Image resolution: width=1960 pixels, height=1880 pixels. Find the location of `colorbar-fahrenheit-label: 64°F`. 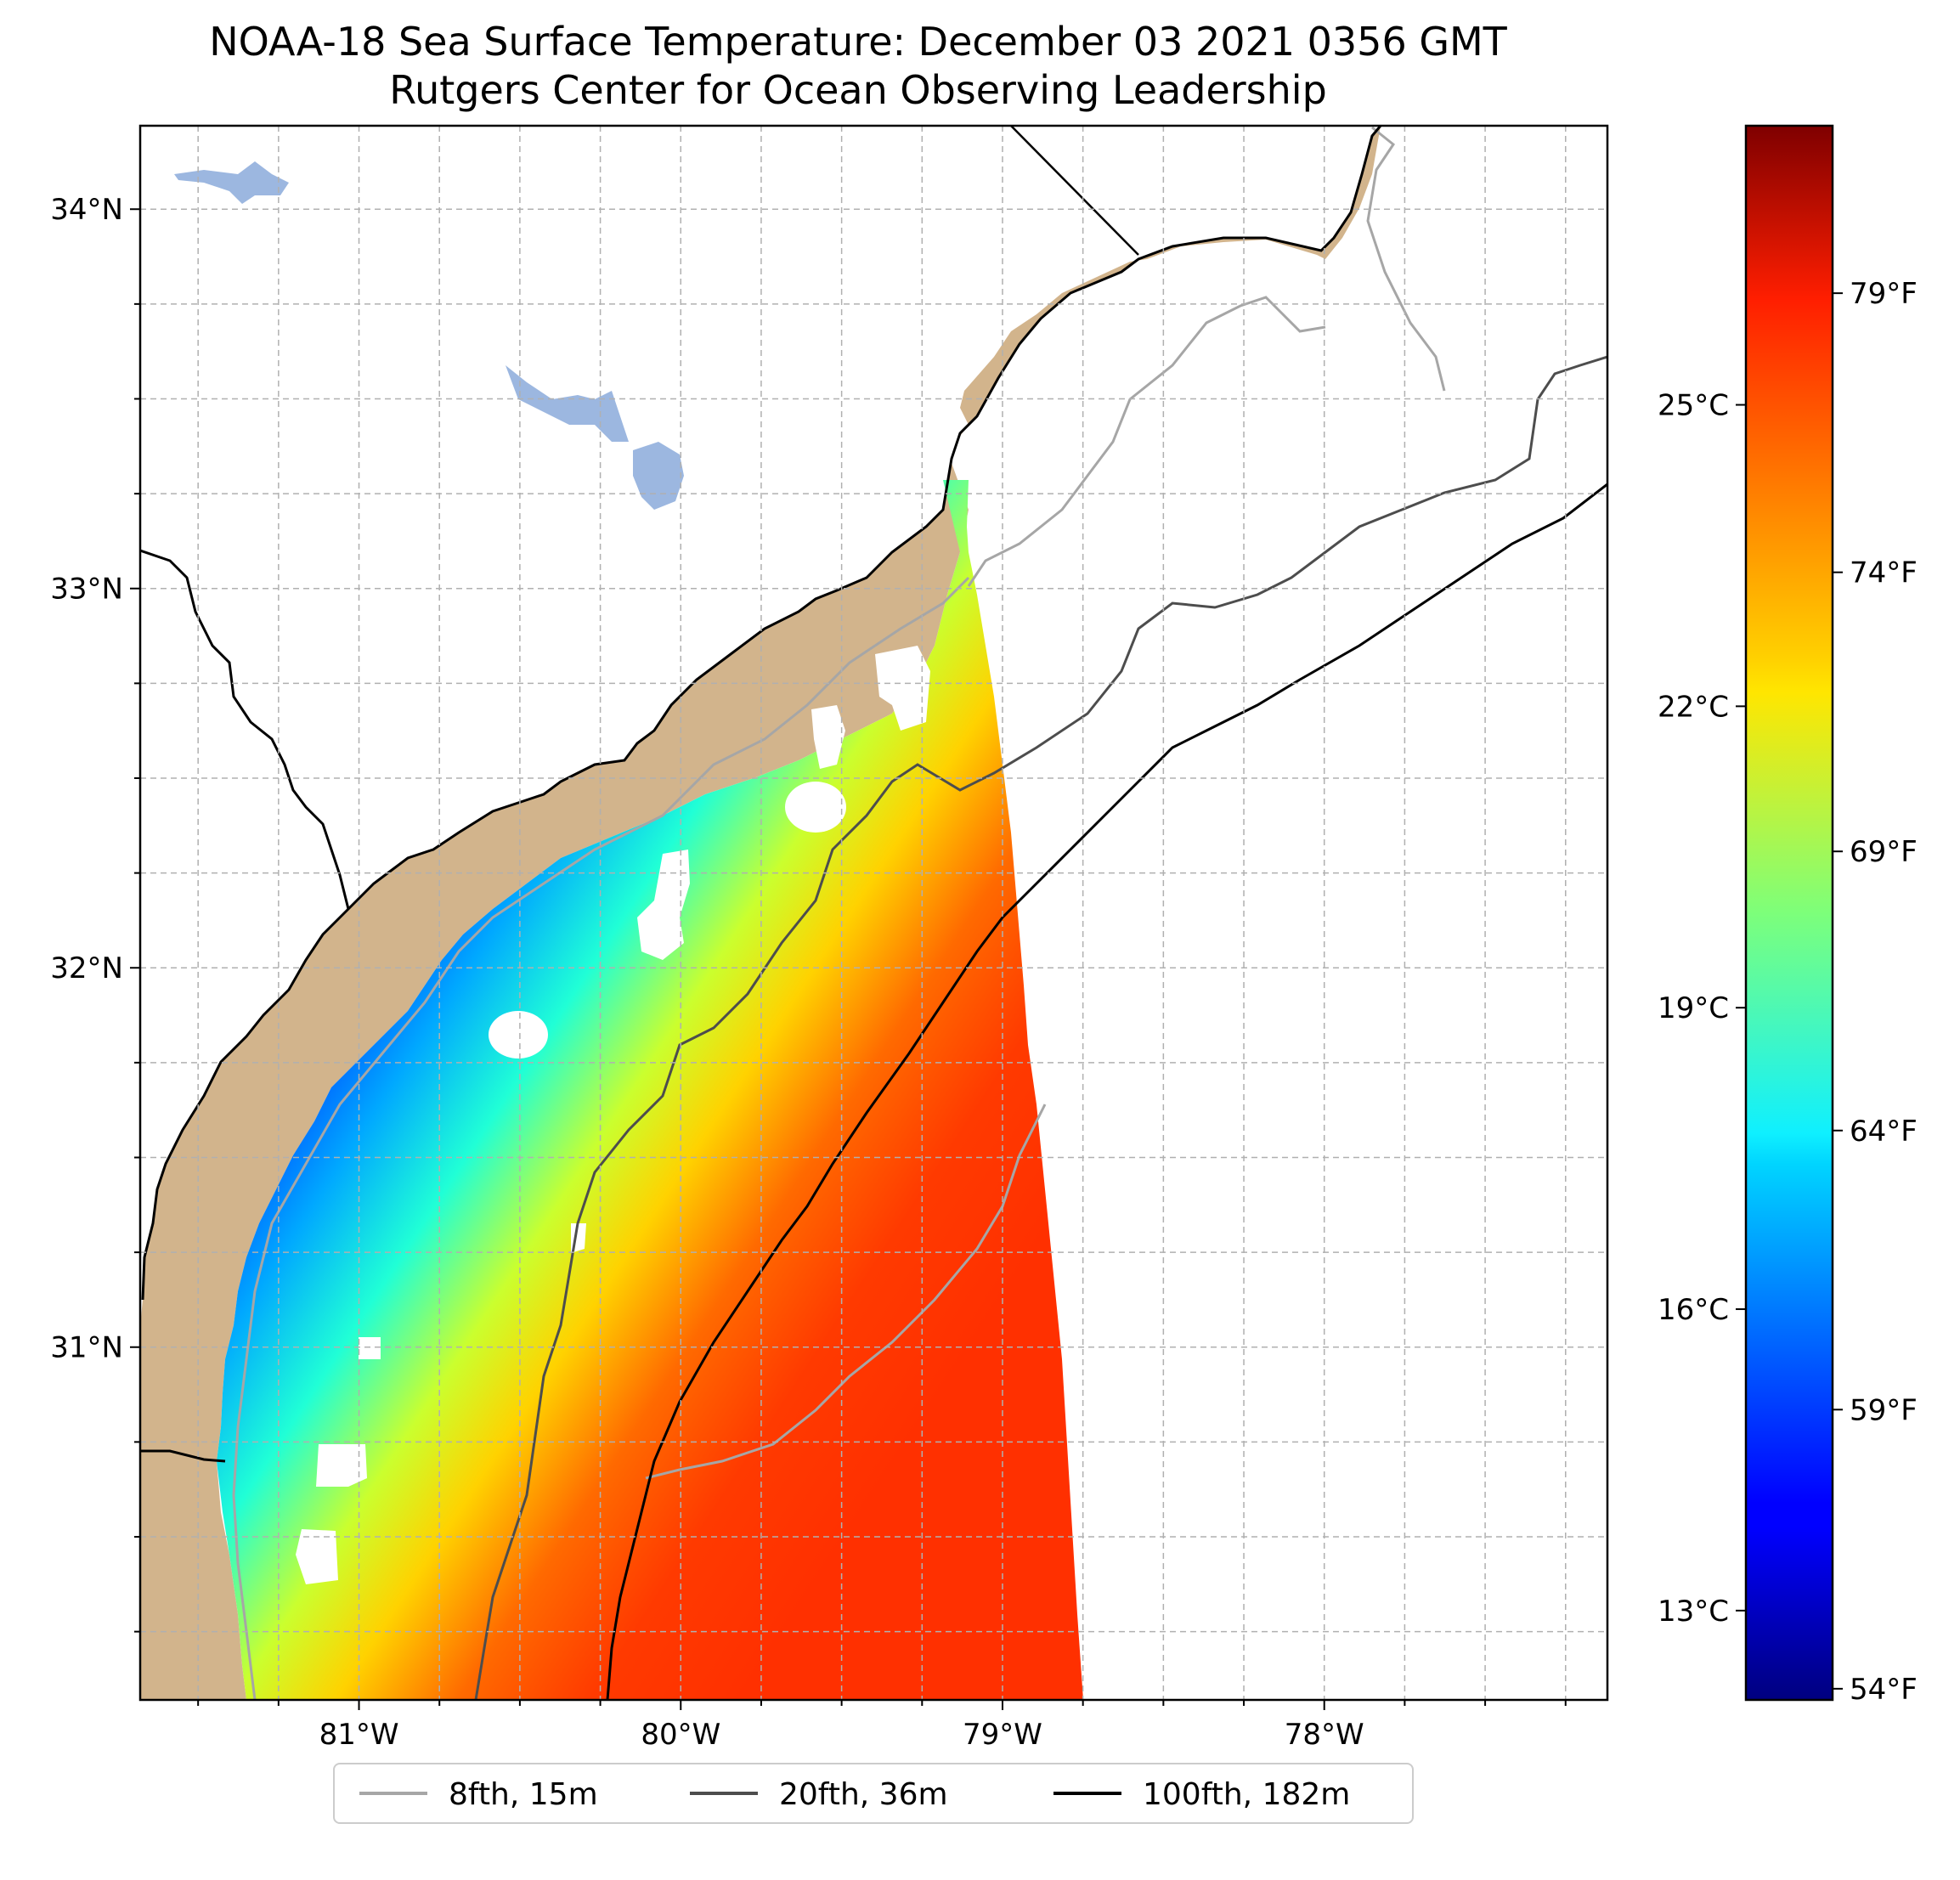

colorbar-fahrenheit-label: 64°F is located at coordinates (1884, 1132).